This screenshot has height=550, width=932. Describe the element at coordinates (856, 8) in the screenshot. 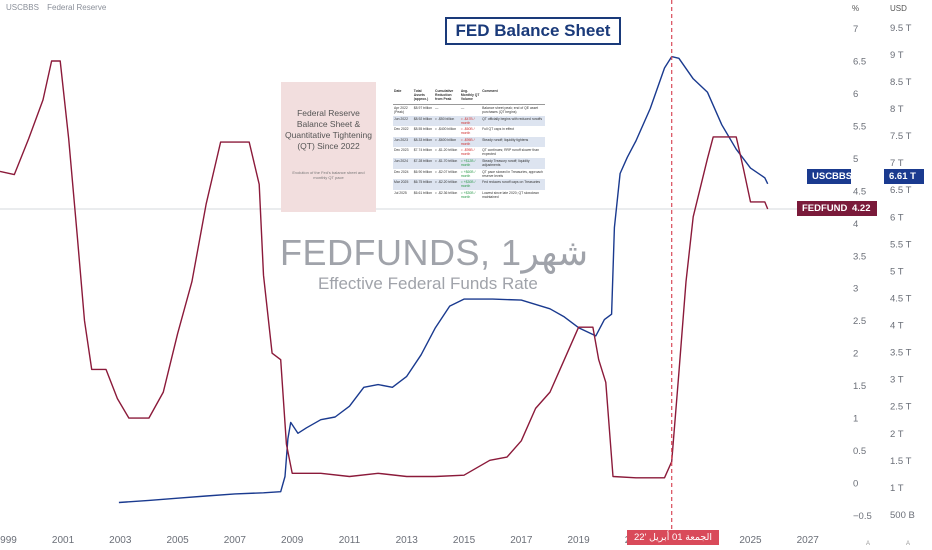

I see `pct-axis-header: %` at that location.